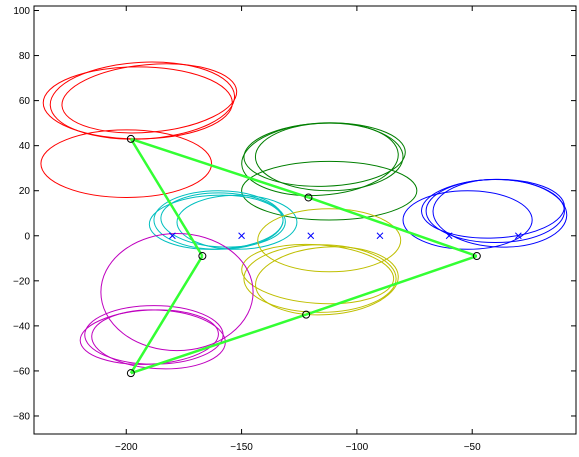  I want to click on x-marker-3-stroke-b, so click(311, 236).